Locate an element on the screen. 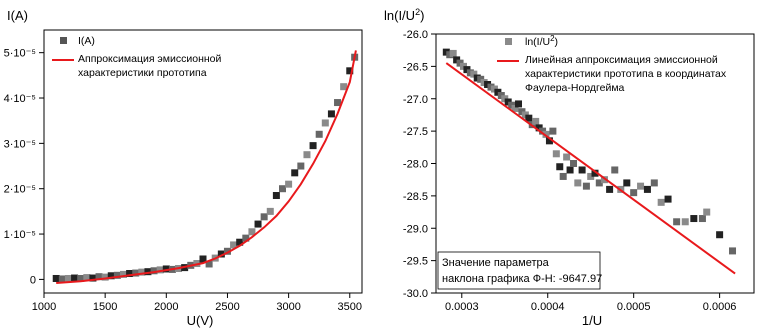  left-x-axis-label: U(V) is located at coordinates (200, 320).